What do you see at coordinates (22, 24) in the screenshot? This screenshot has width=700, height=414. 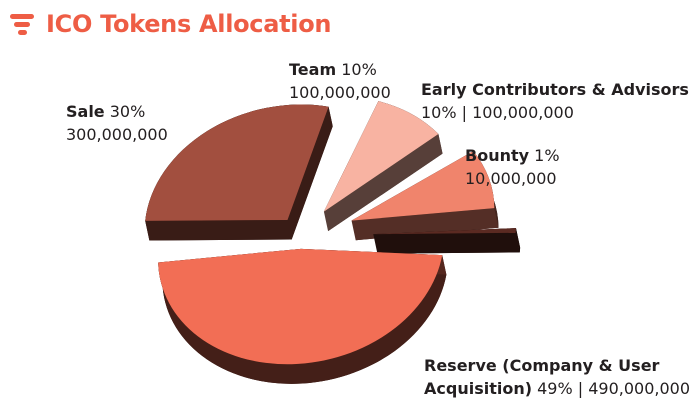 I see `stacked-bars-logo-icon` at bounding box center [22, 24].